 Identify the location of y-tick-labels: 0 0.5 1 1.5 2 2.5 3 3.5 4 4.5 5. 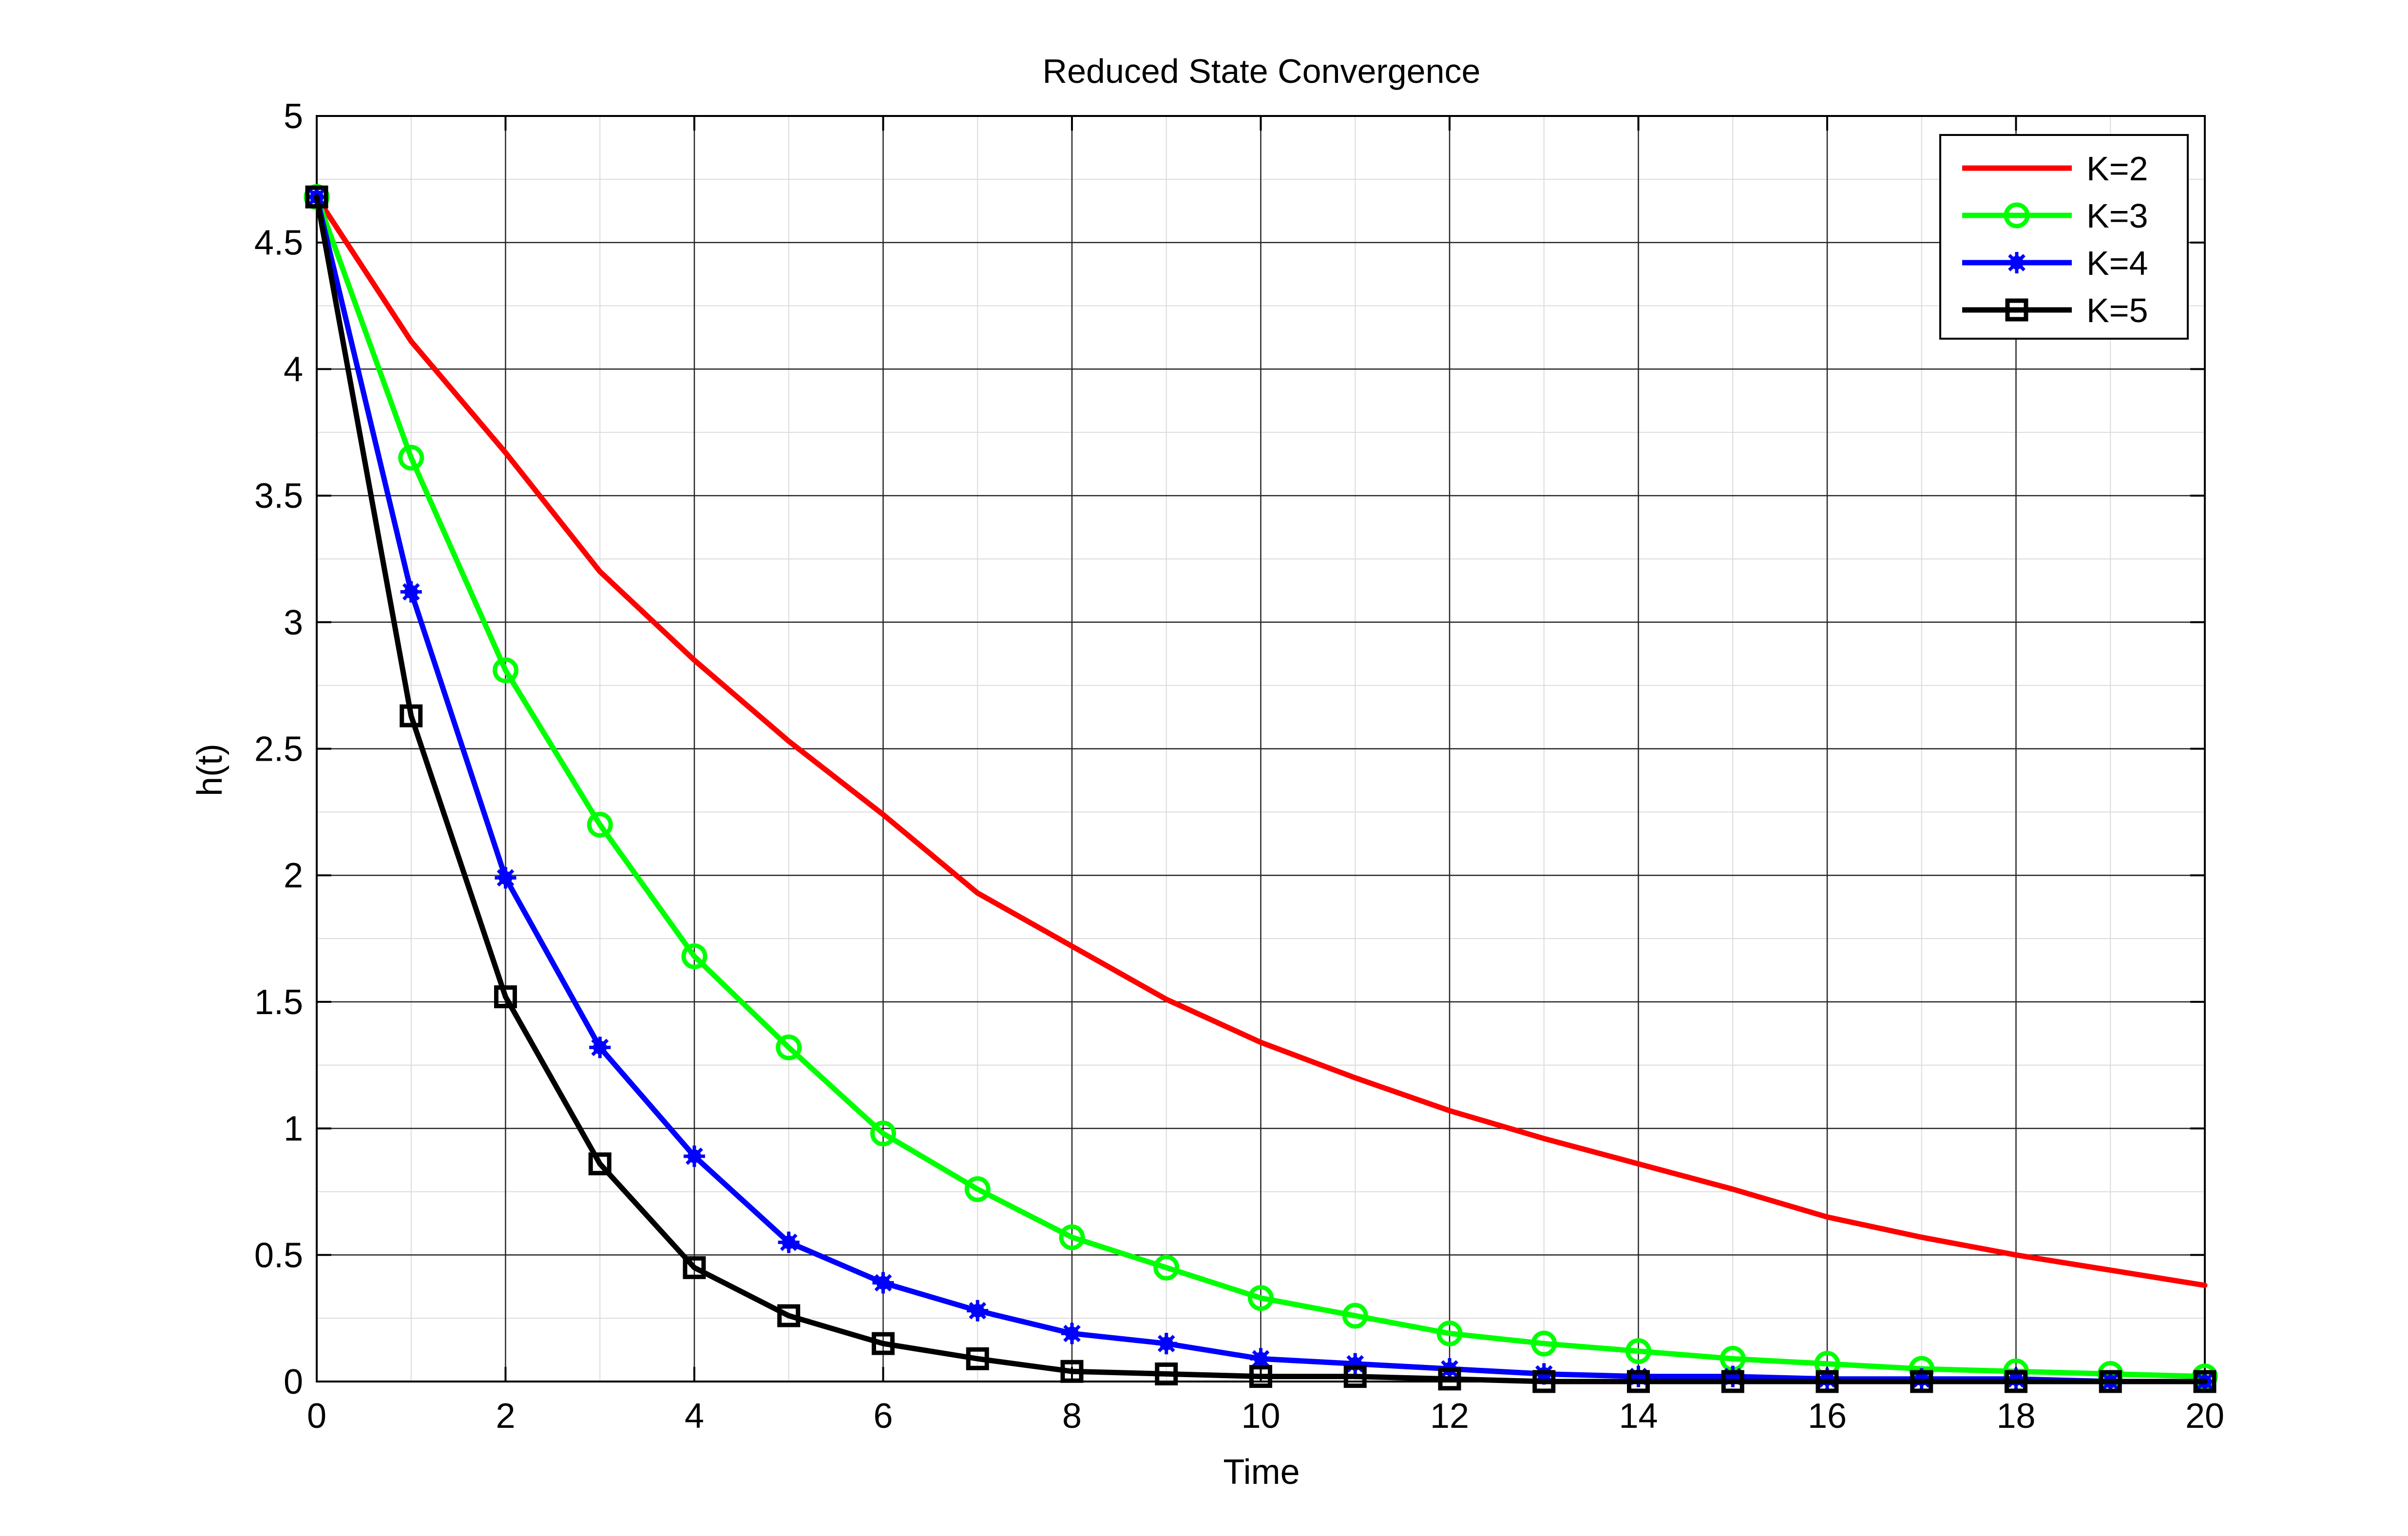
(279, 750).